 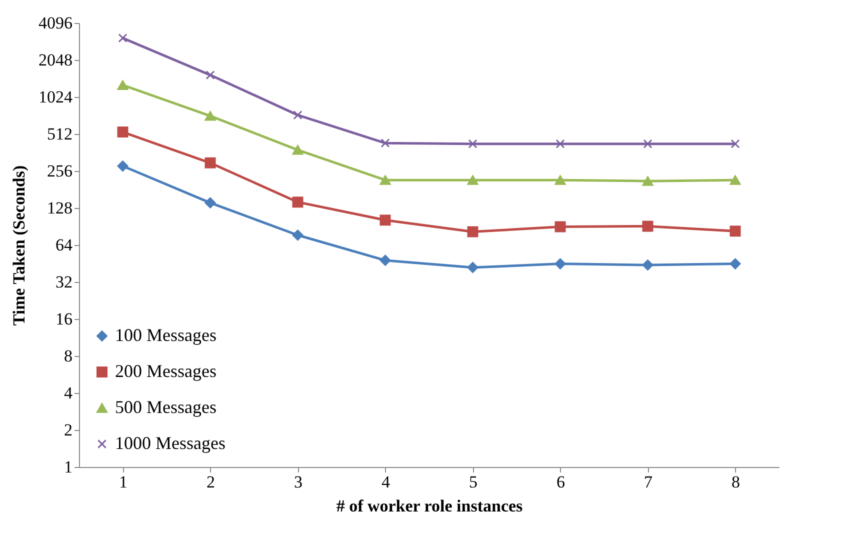 I want to click on x-tick-label: 6, so click(x=560, y=482).